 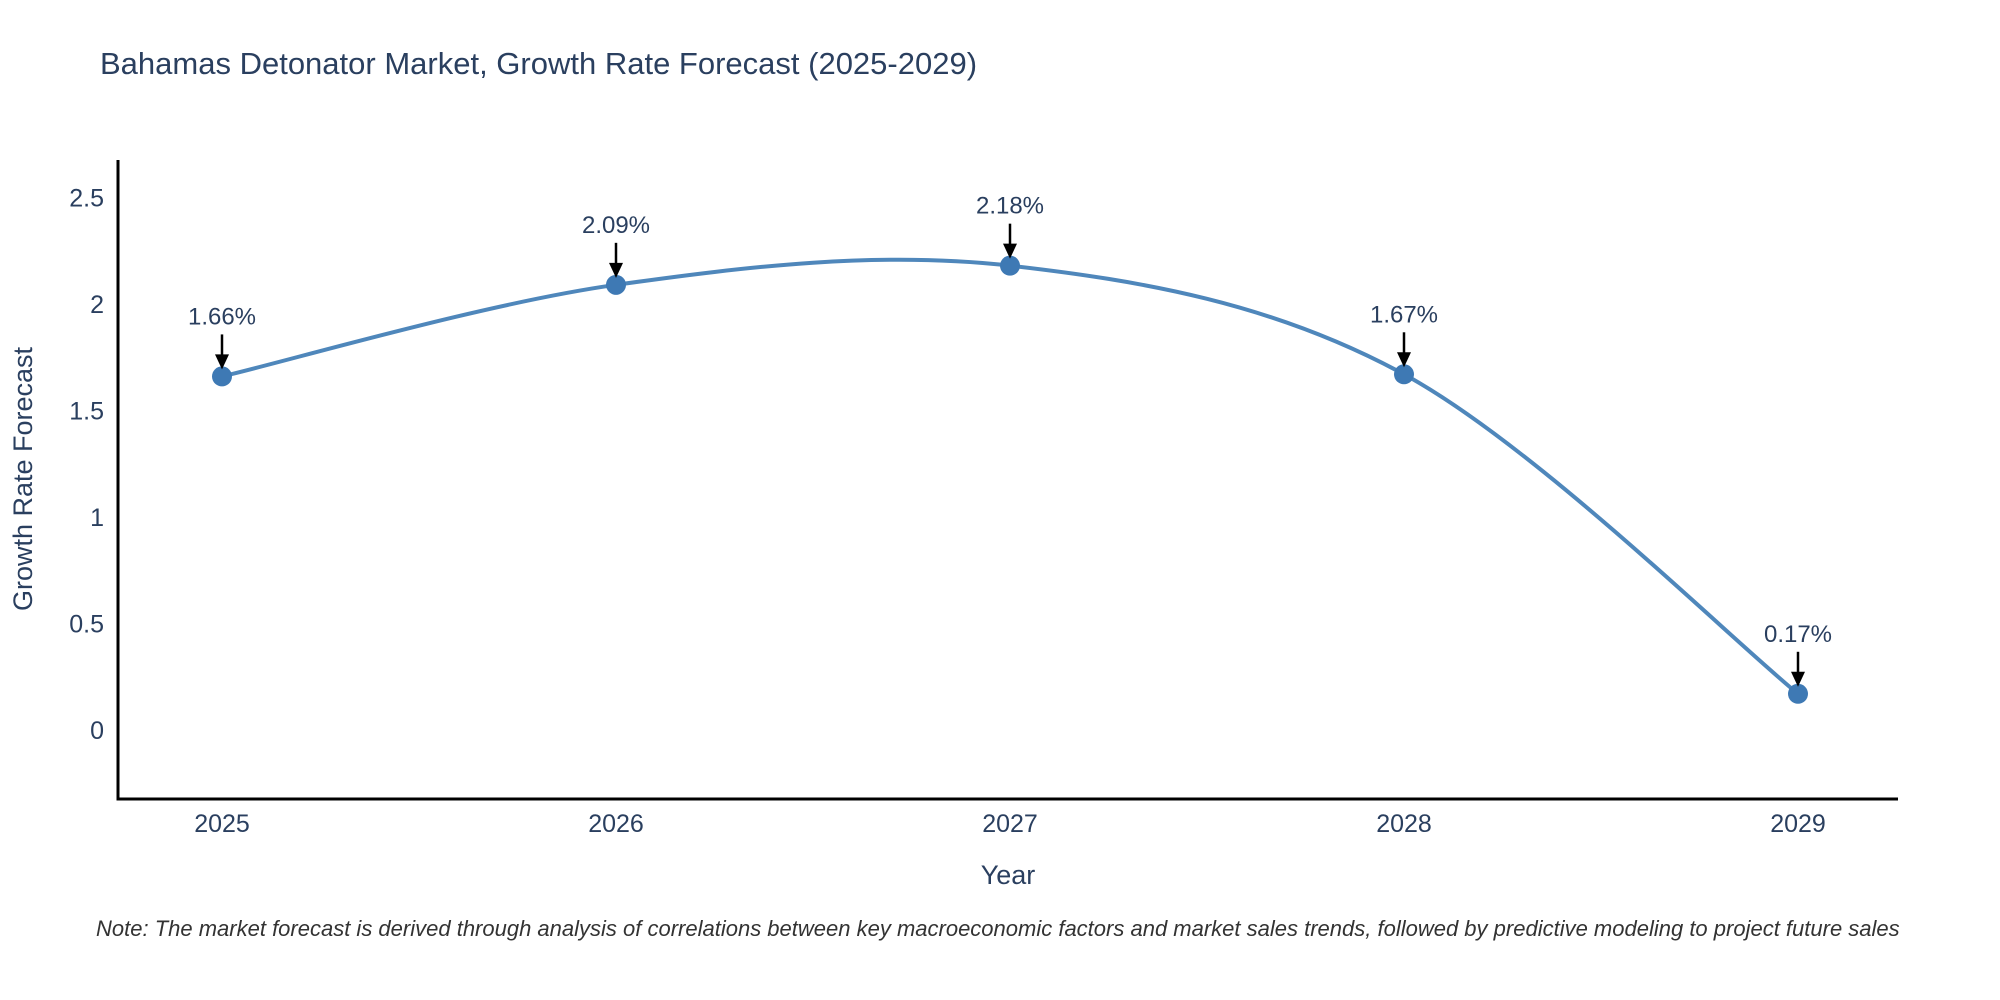 What do you see at coordinates (1798, 693) in the screenshot?
I see `data-point-2029` at bounding box center [1798, 693].